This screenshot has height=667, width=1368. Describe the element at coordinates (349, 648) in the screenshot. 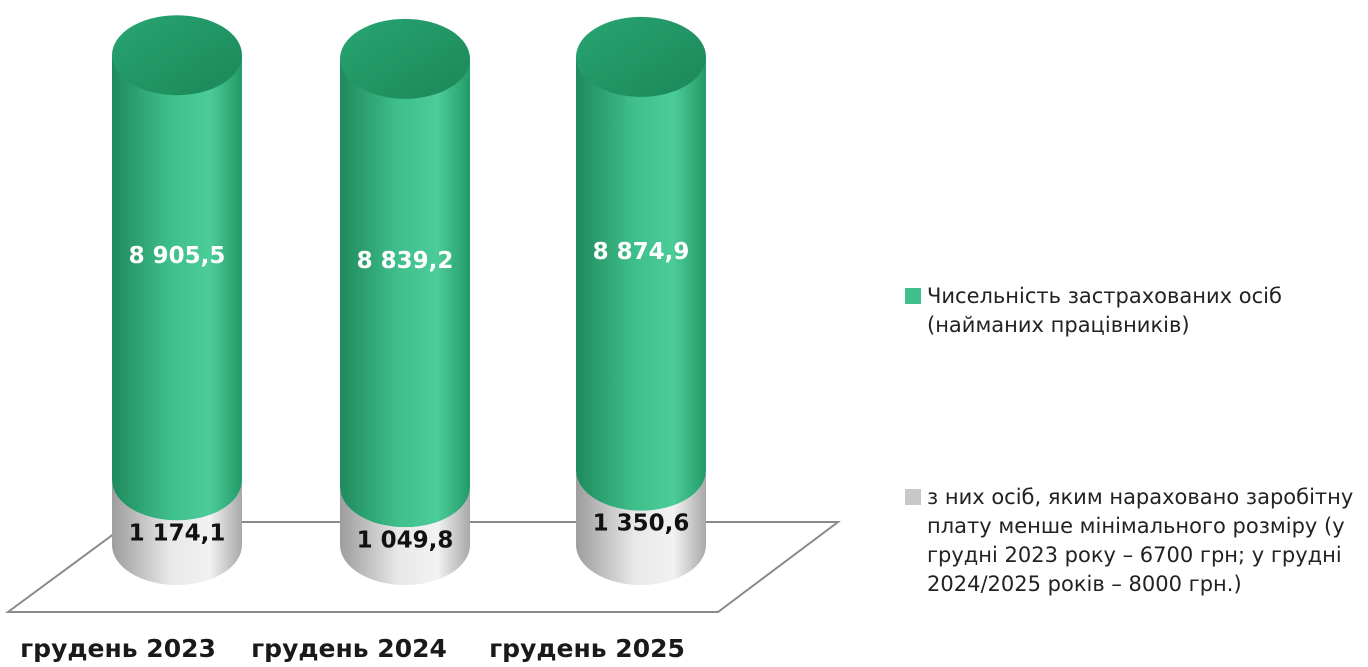

I see `category-label-2: грудень 2024` at that location.